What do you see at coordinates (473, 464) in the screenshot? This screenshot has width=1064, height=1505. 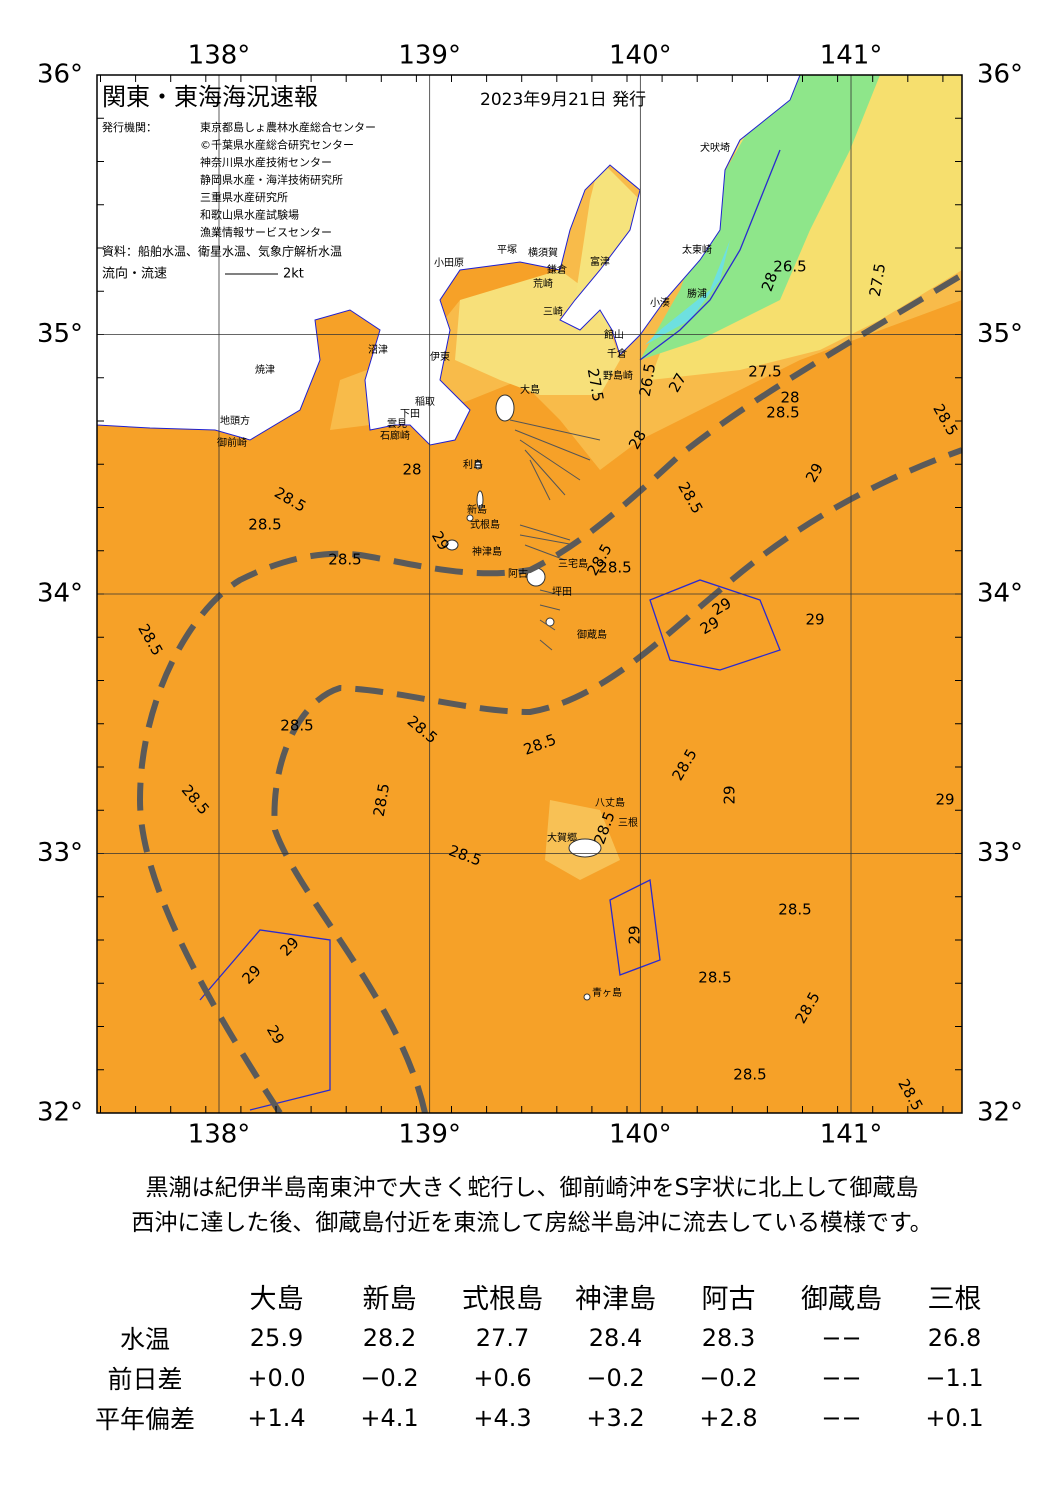 I see `place-label: 利島` at bounding box center [473, 464].